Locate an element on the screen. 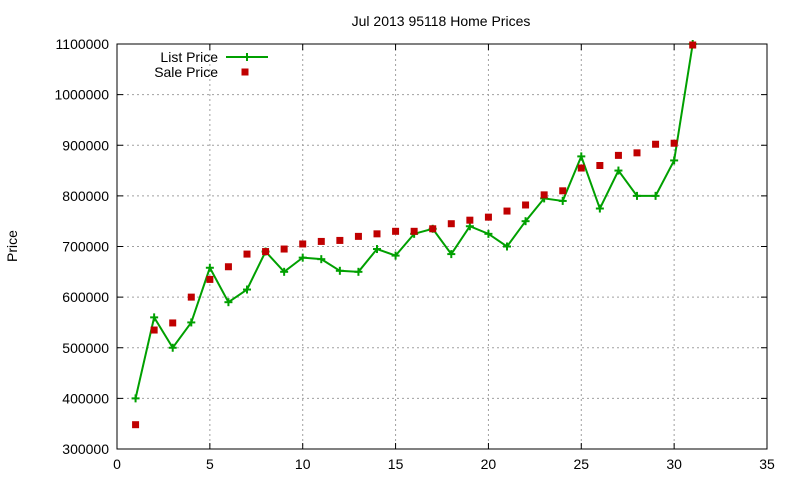 This screenshot has width=800, height=480. y-tick-label: 400000 is located at coordinates (85, 398).